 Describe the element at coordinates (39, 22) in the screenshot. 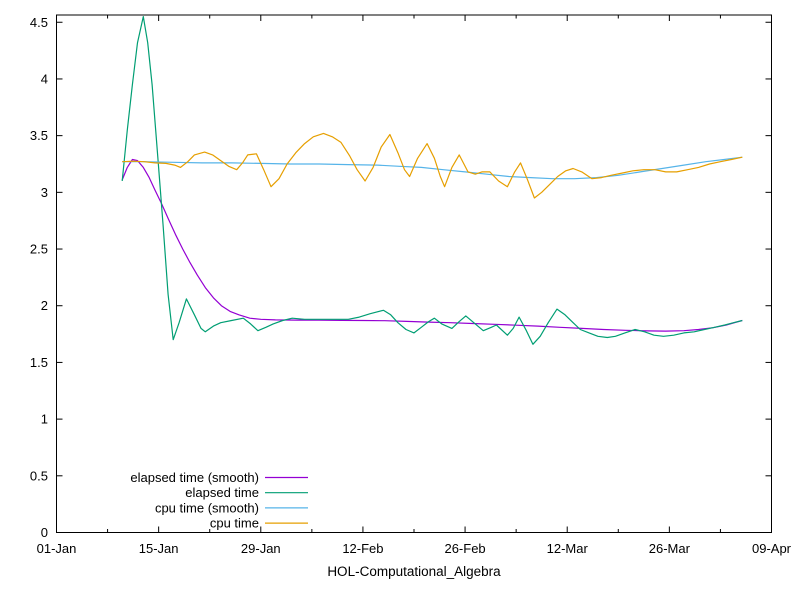

I see `y-tick-label: 4.5` at that location.